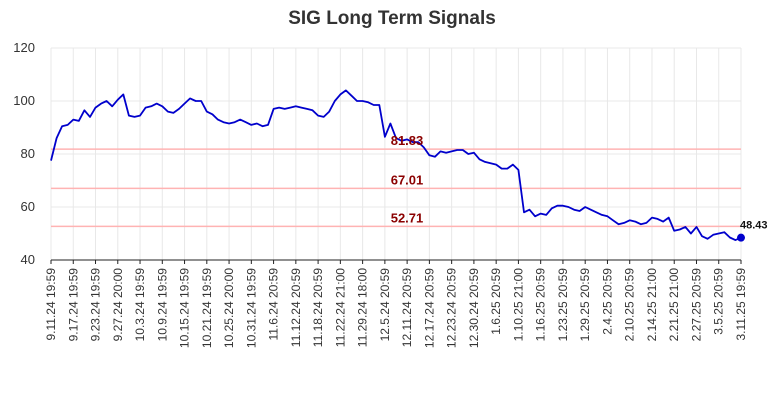 The image size is (784, 400). I want to click on x-tick-label: 12.23.24 20:59, so click(452, 308).